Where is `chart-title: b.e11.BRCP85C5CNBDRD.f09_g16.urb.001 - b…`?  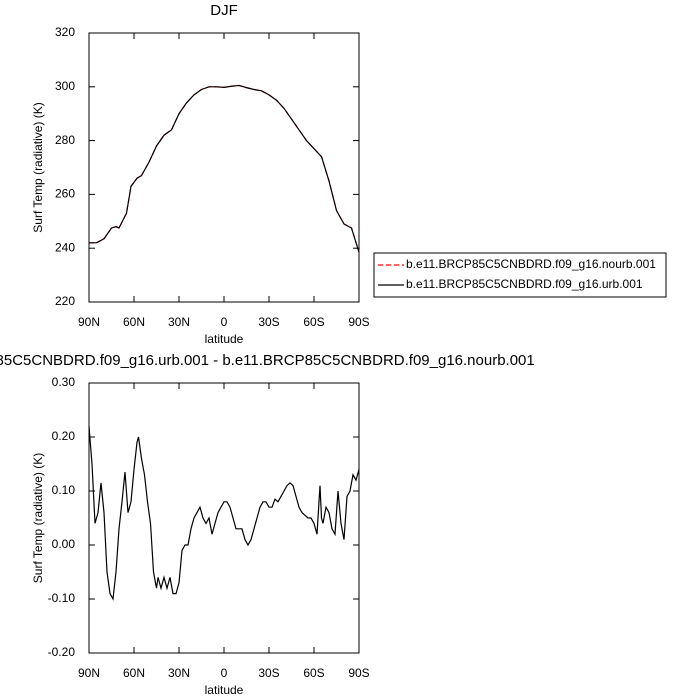
chart-title: b.e11.BRCP85C5CNBDRD.f09_g16.urb.001 - b… is located at coordinates (267, 360).